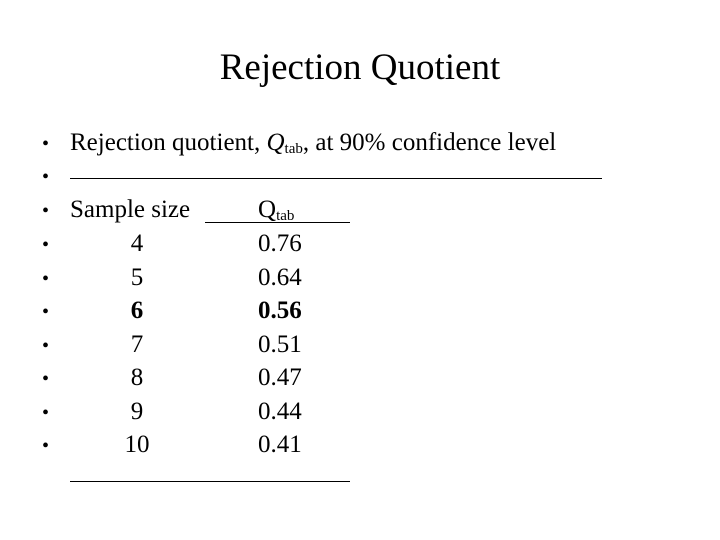 This screenshot has width=720, height=540. I want to click on slide-title: Rejection Quotient, so click(360, 67).